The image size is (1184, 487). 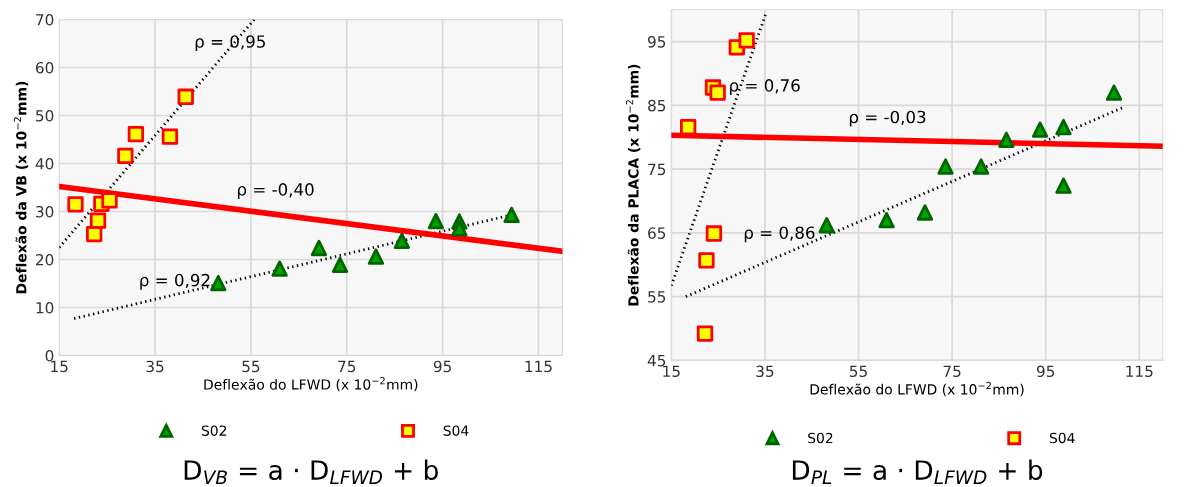 What do you see at coordinates (44, 163) in the screenshot?
I see `y-tick-label: 40` at bounding box center [44, 163].